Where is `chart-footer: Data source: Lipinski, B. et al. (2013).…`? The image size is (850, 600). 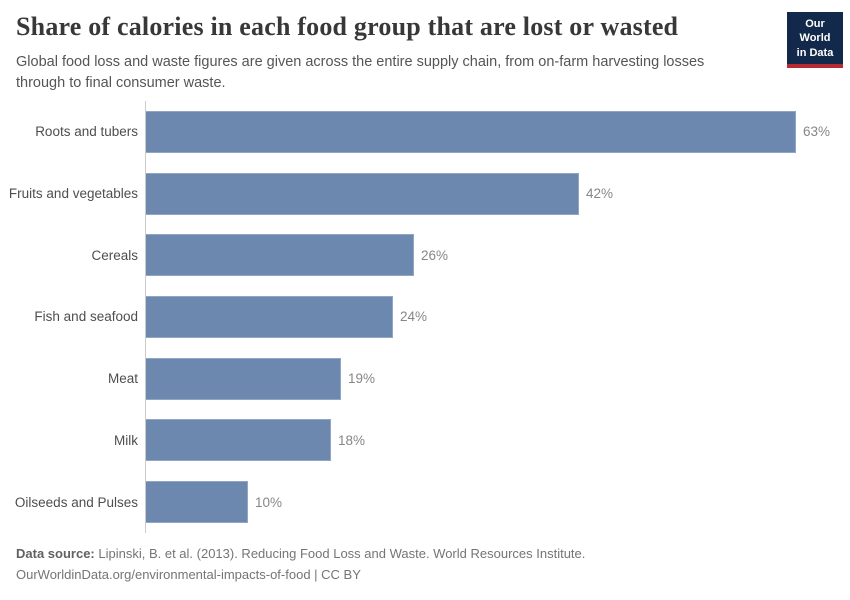
chart-footer: Data source: Lipinski, B. et al. (2013).… is located at coordinates (300, 565).